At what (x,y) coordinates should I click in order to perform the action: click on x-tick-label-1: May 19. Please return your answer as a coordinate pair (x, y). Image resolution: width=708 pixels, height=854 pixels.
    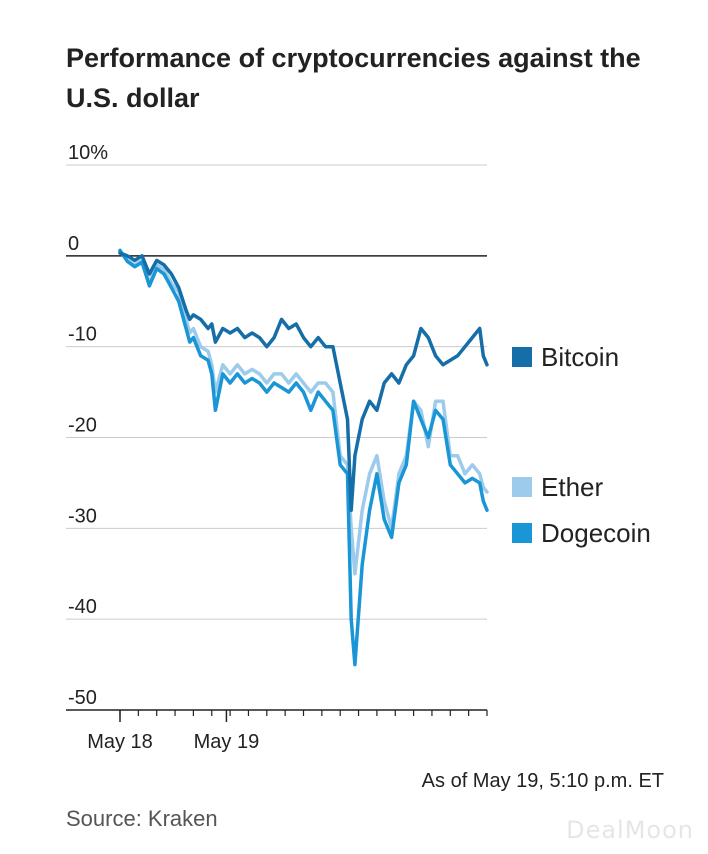
    Looking at the image, I should click on (227, 742).